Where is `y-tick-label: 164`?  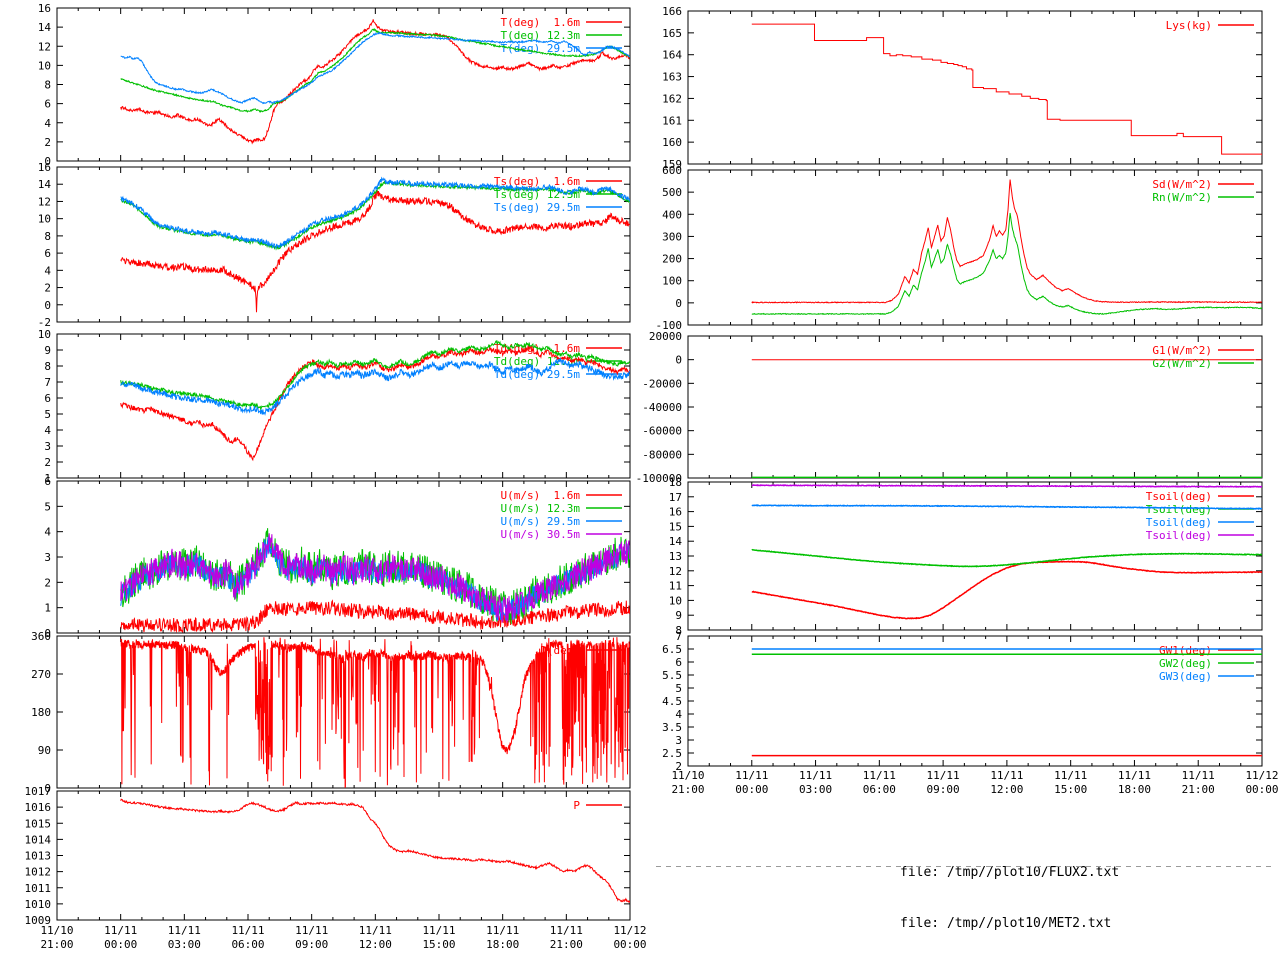
y-tick-label: 164 is located at coordinates (672, 55).